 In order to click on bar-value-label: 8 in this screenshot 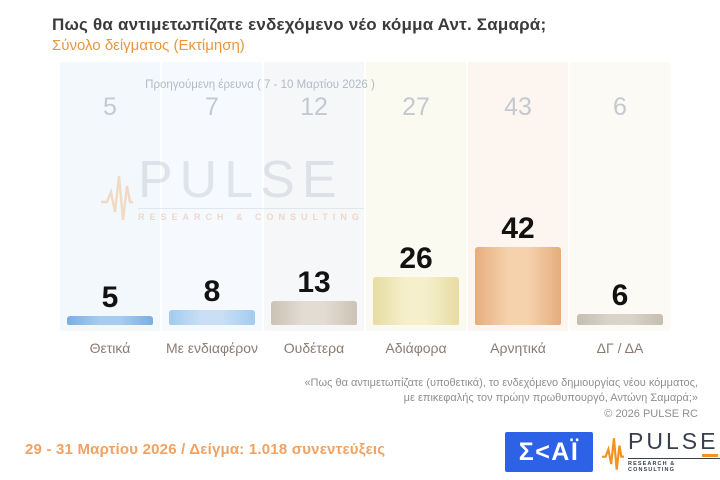, I will do `click(212, 291)`.